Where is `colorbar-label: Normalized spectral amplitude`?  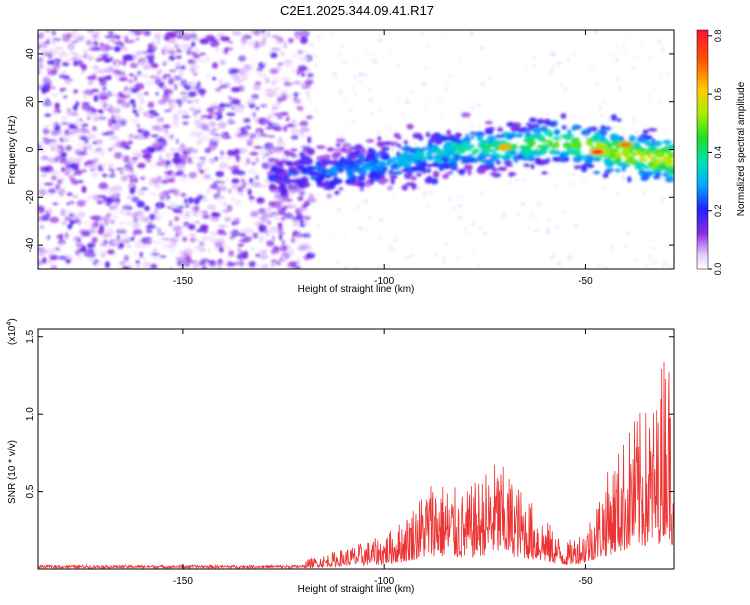 colorbar-label: Normalized spectral amplitude is located at coordinates (741, 148).